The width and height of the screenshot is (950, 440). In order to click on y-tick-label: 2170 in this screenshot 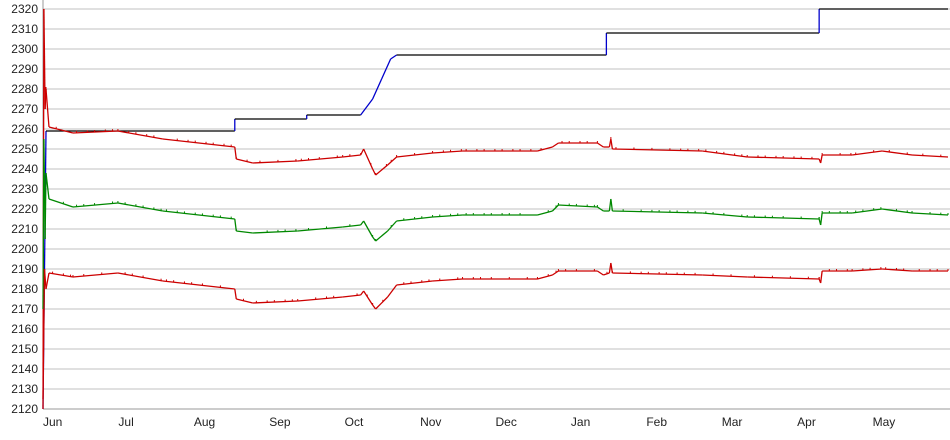, I will do `click(24, 309)`.